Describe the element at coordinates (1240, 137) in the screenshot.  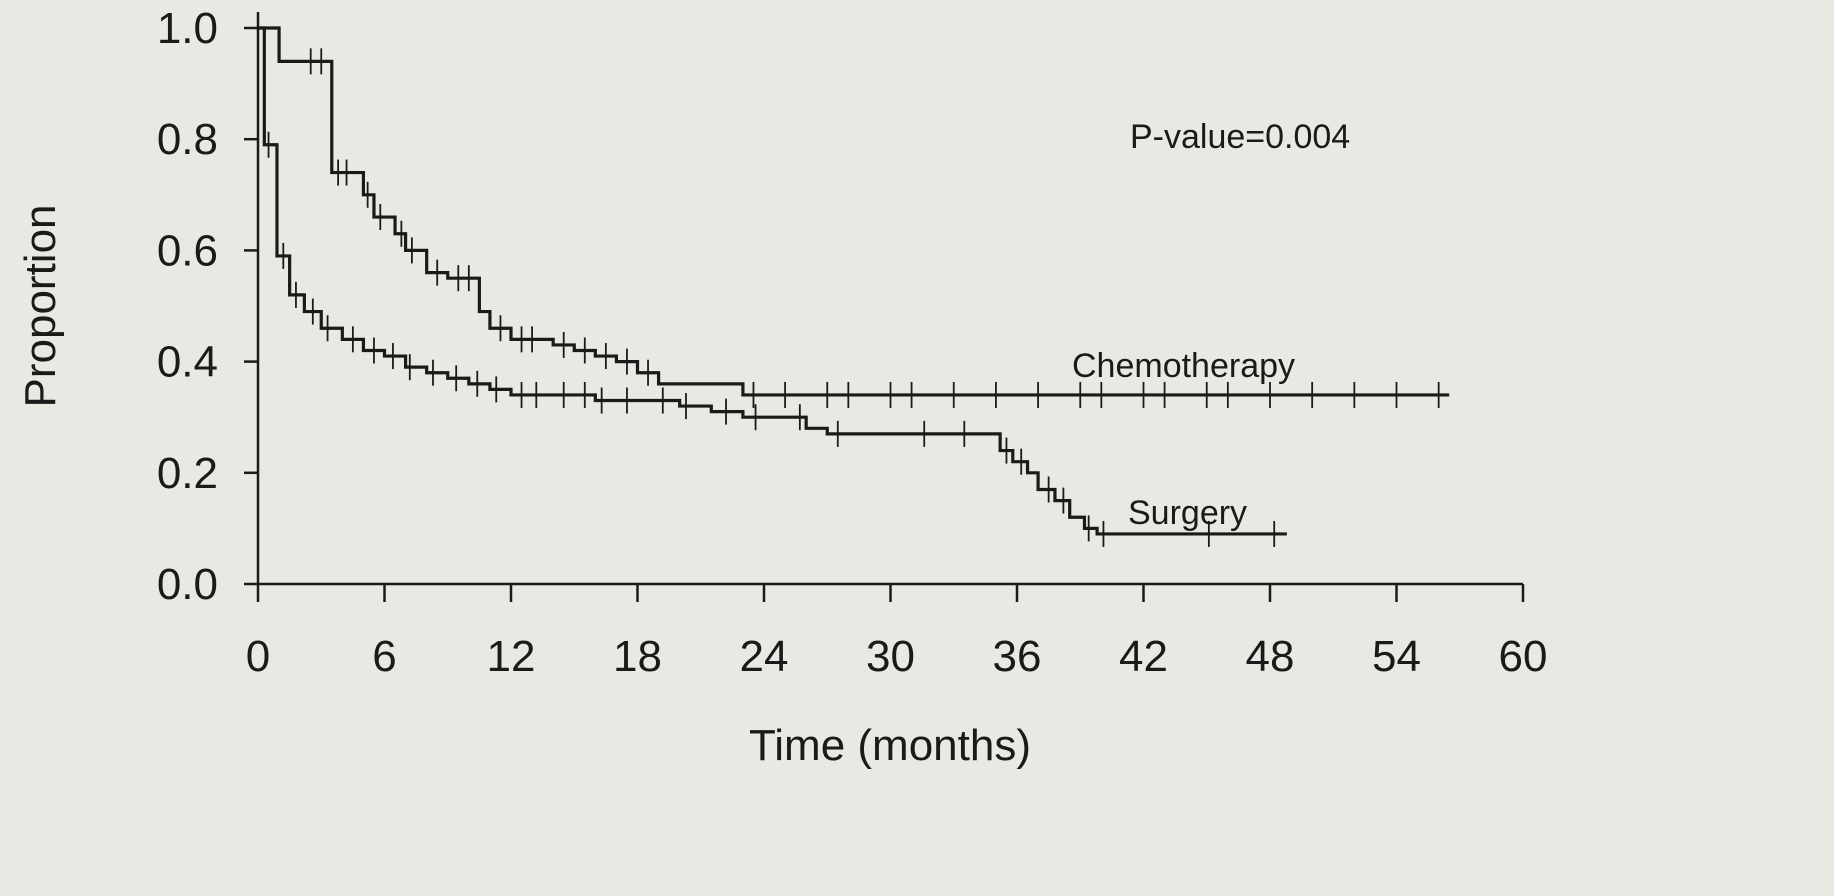
I see `p-value-annotation: P-value=0.004` at that location.